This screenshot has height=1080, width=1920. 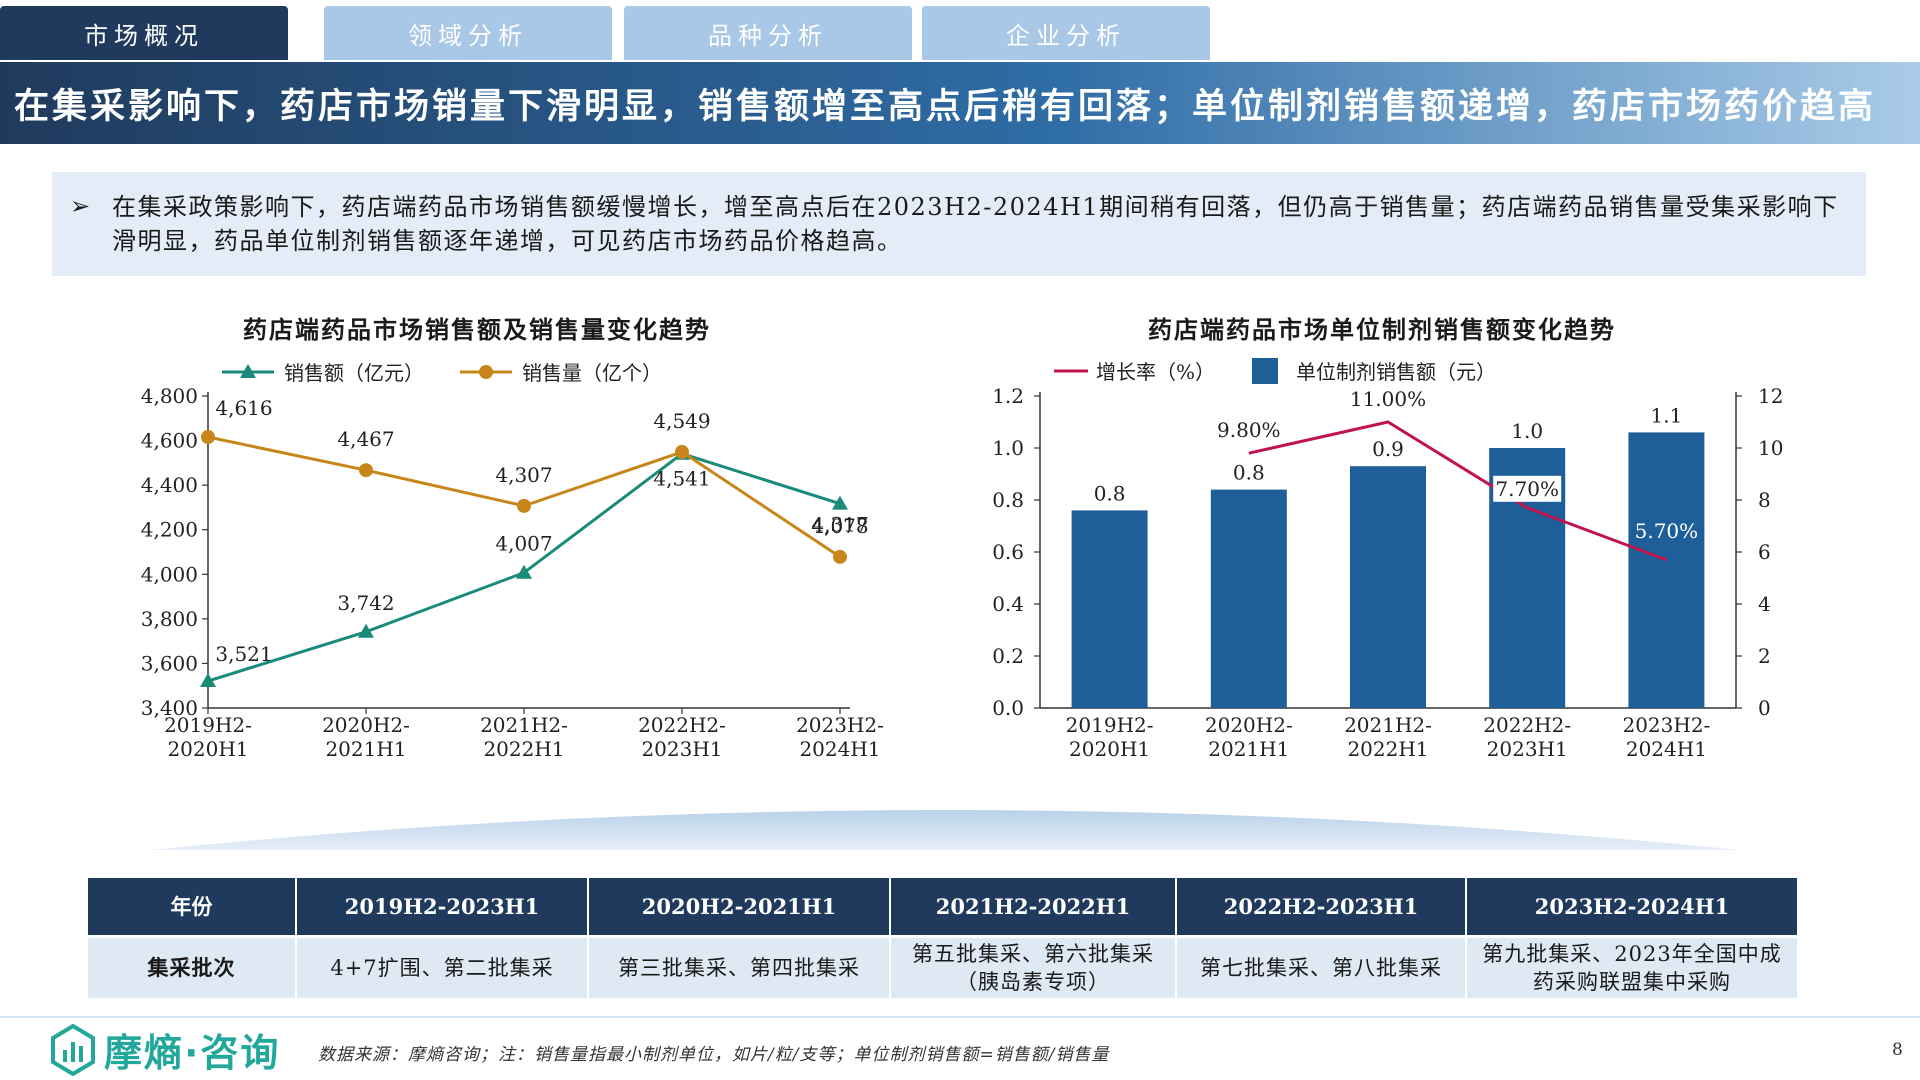 I want to click on logo-text: 摩熵·咨询, so click(x=192, y=1053).